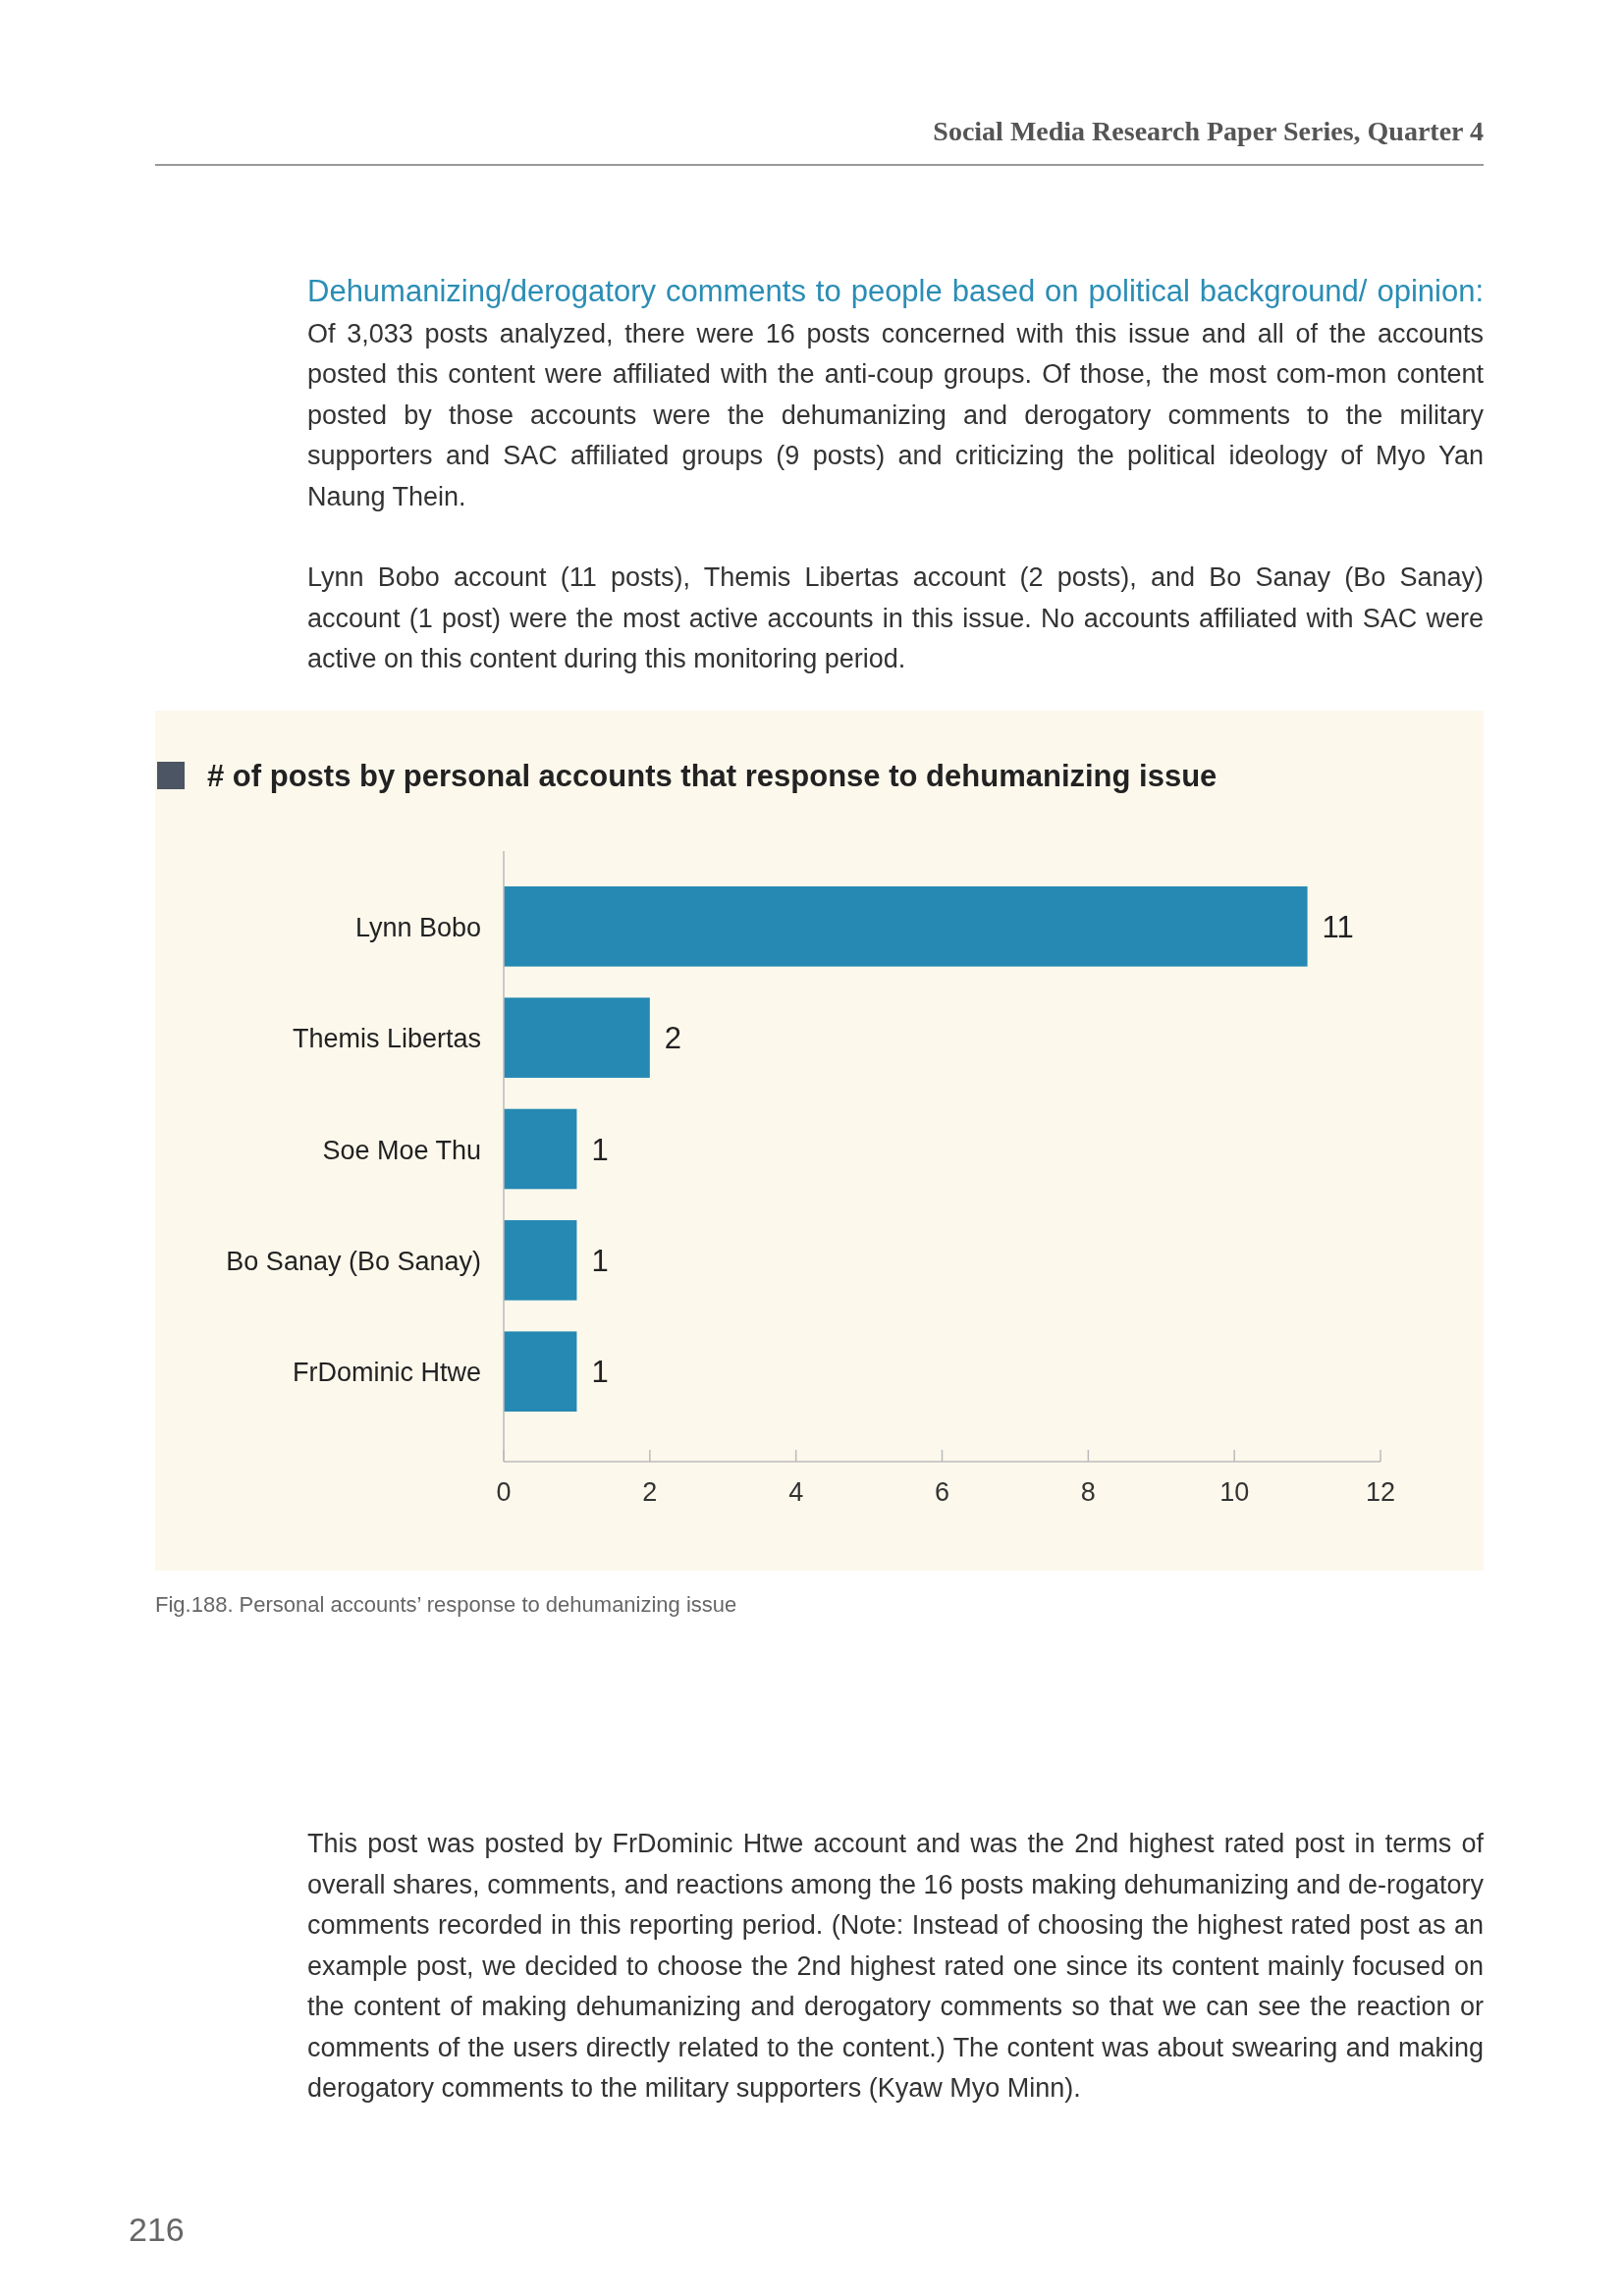  I want to click on y-tick-label: FrDominic Htwe, so click(386, 1373).